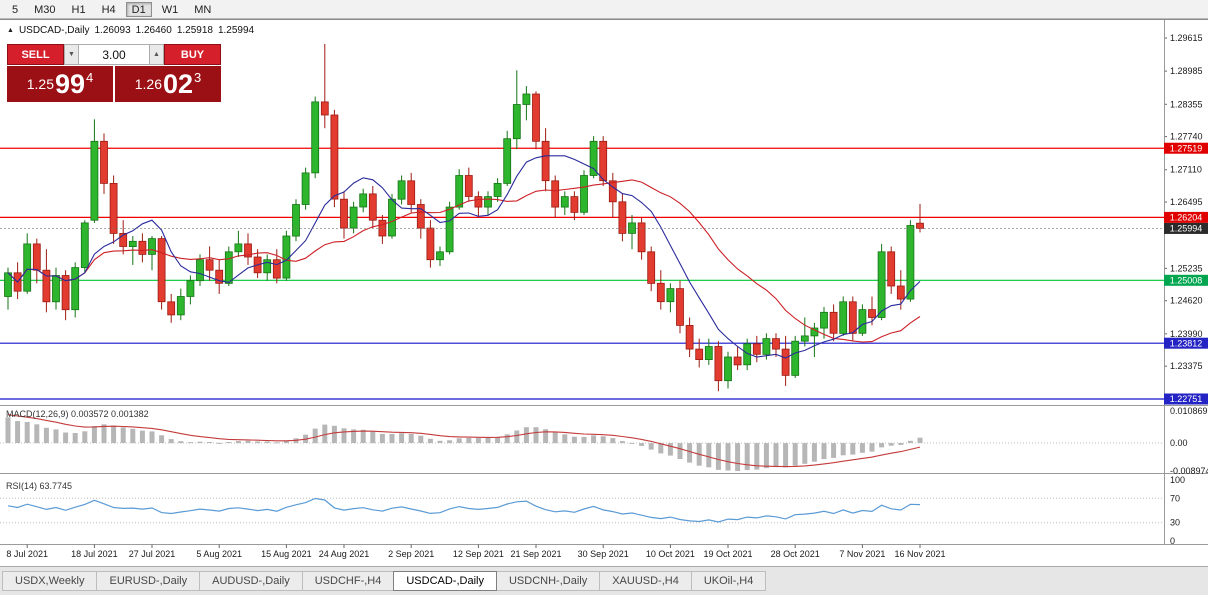 The width and height of the screenshot is (1208, 595). I want to click on timeframe-button-h1: H1, so click(78, 9).